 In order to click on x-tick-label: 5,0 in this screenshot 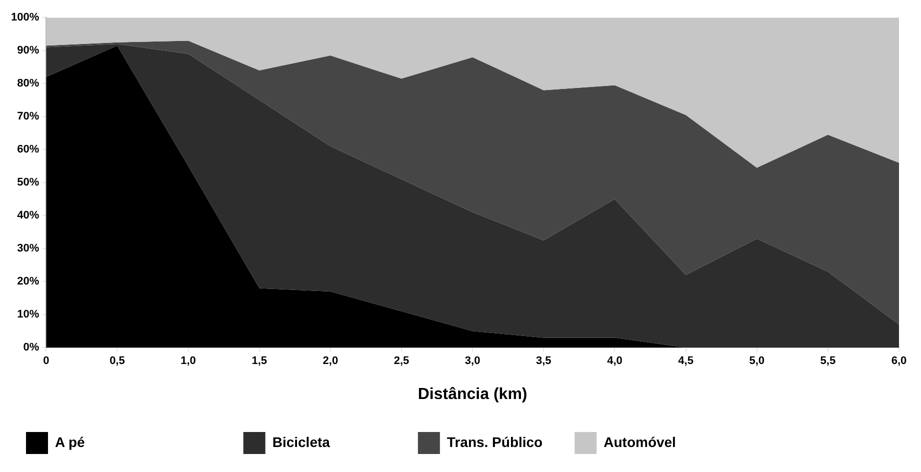, I will do `click(757, 361)`.